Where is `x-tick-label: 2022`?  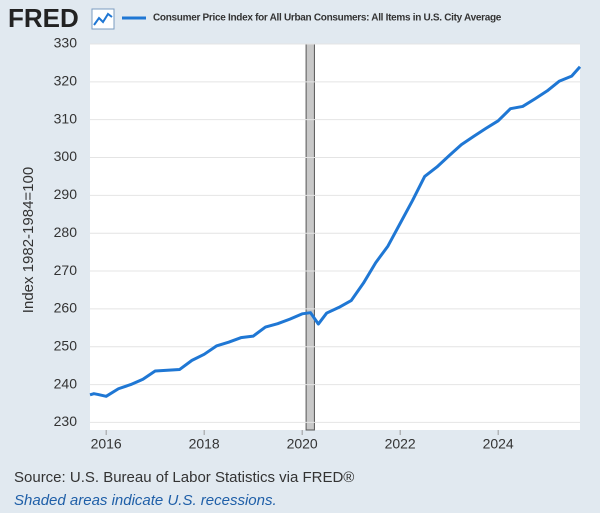
x-tick-label: 2022 is located at coordinates (400, 444).